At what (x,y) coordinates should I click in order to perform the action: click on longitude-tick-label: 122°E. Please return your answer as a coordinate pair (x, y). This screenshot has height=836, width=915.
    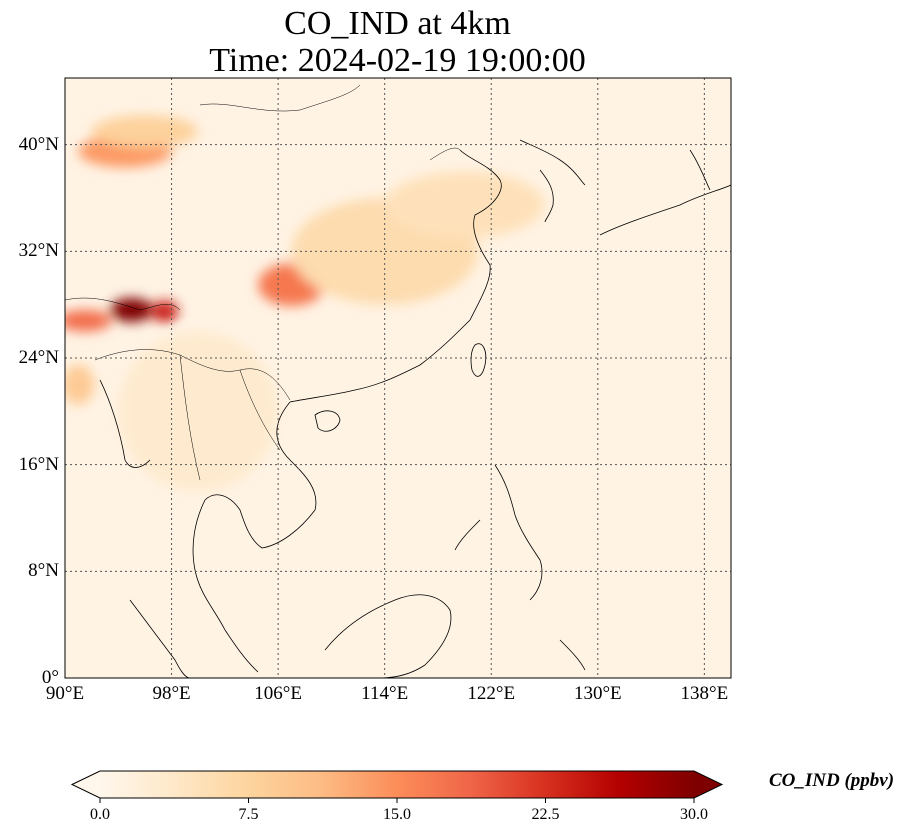
    Looking at the image, I should click on (491, 693).